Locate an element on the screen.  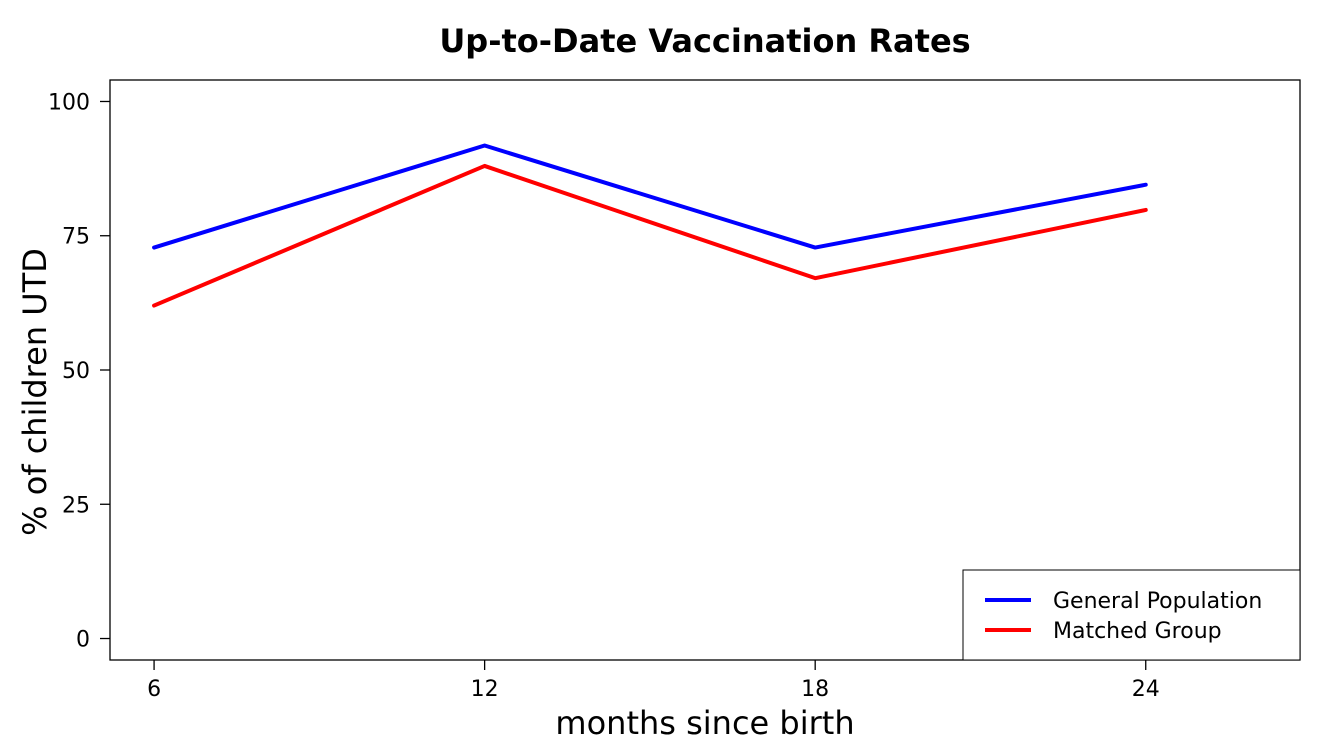
y-axis-label: % of children UTD is located at coordinates (35, 392).